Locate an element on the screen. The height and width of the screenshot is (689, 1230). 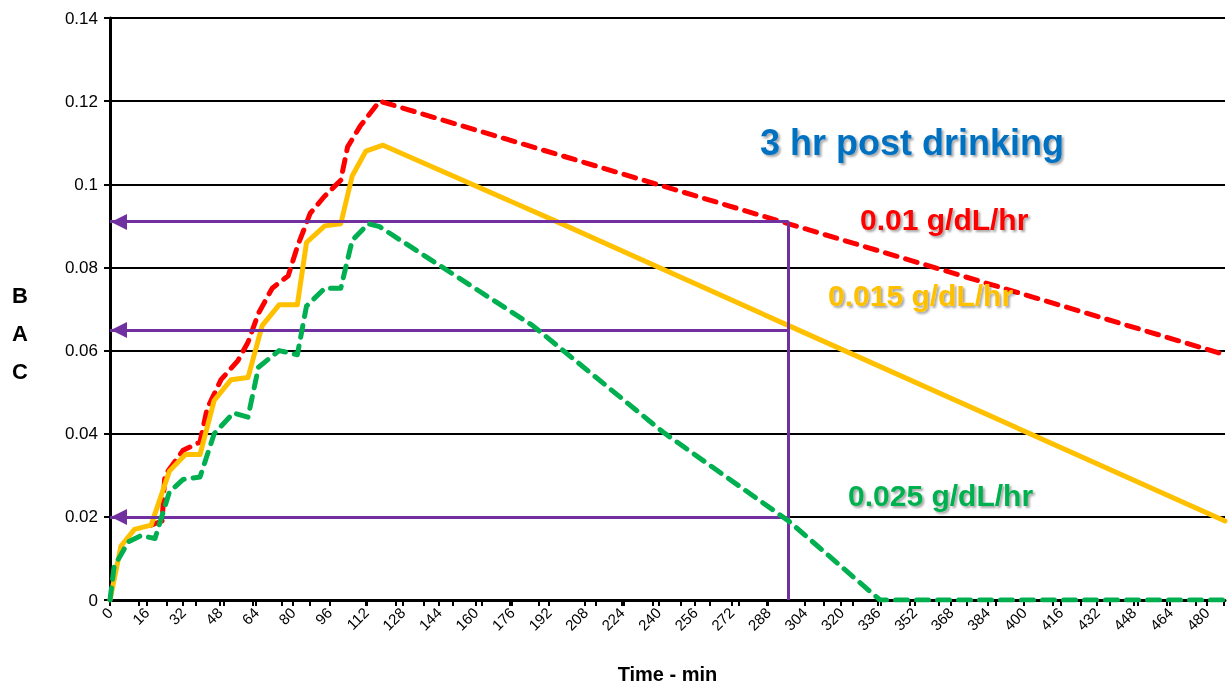
x-tick-label: 432 is located at coordinates (1088, 618).